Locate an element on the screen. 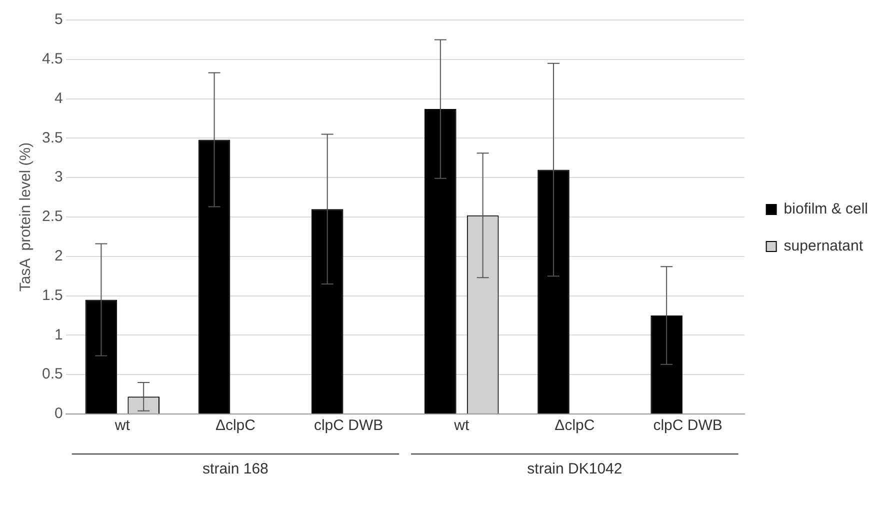 The image size is (891, 506). y-tick-label: 0.5 is located at coordinates (52, 374).